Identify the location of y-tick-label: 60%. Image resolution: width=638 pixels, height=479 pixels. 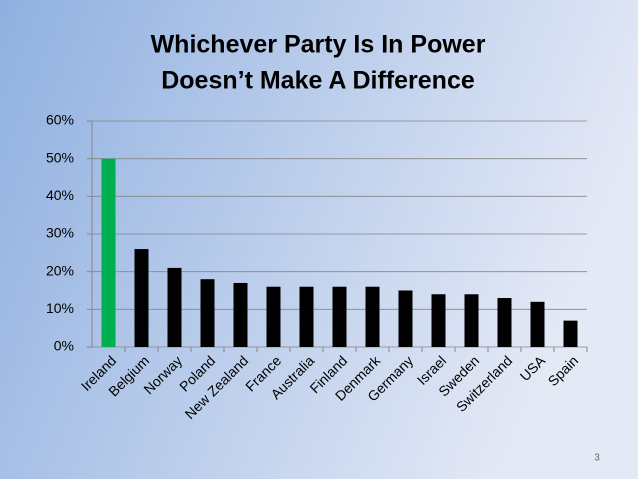
(60, 120).